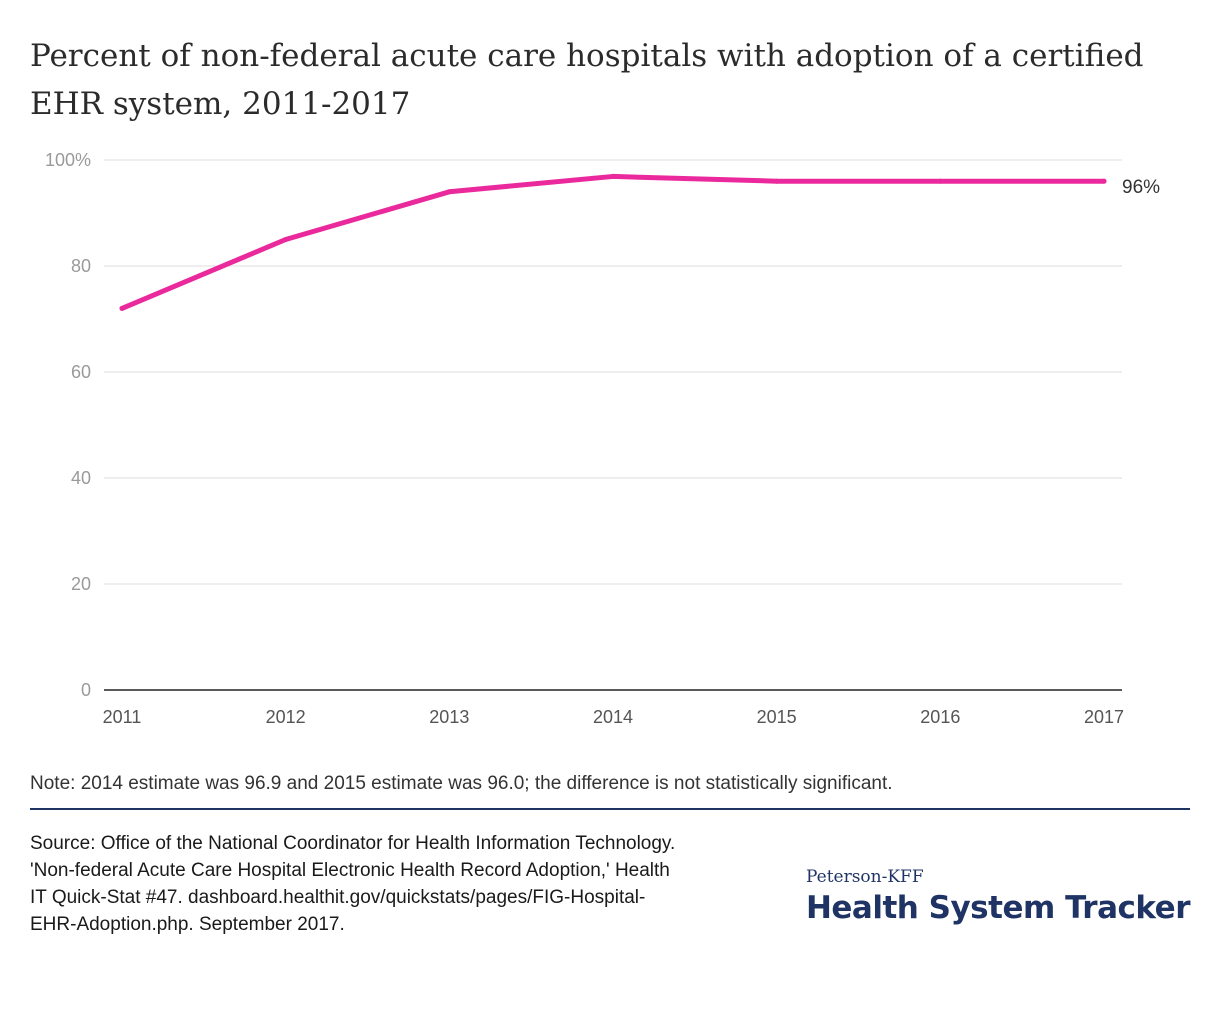 The height and width of the screenshot is (1020, 1220). I want to click on tracker-logo: Peterson-KFF Health System Tracker, so click(998, 897).